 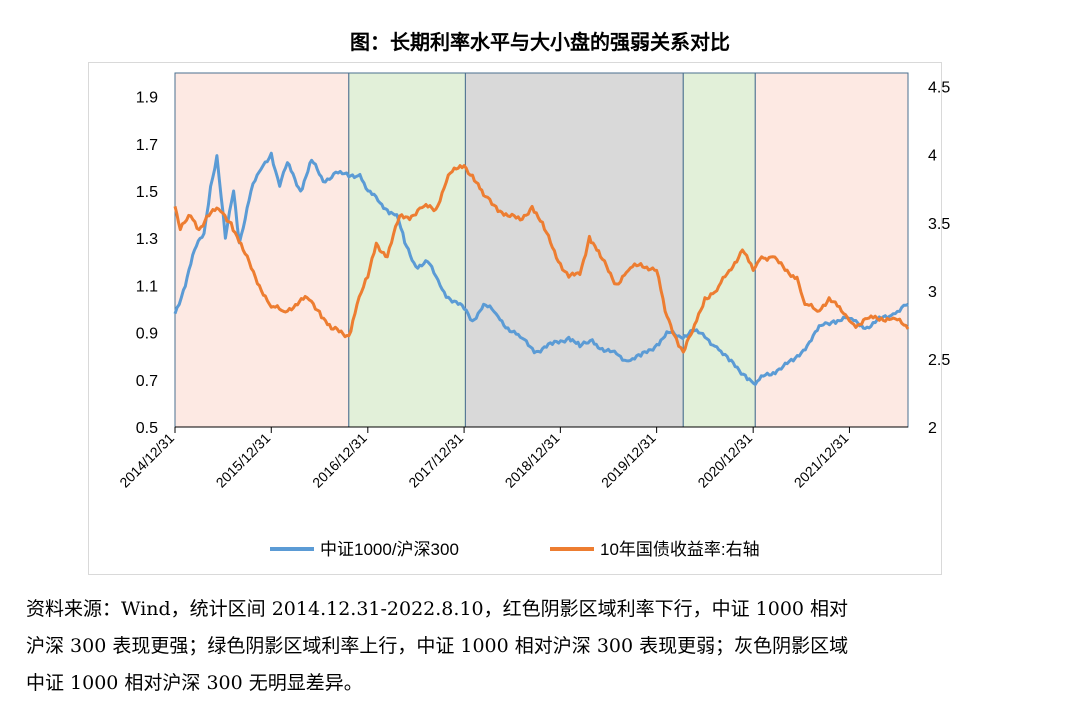 I want to click on shaded-region-gray, so click(x=574, y=250).